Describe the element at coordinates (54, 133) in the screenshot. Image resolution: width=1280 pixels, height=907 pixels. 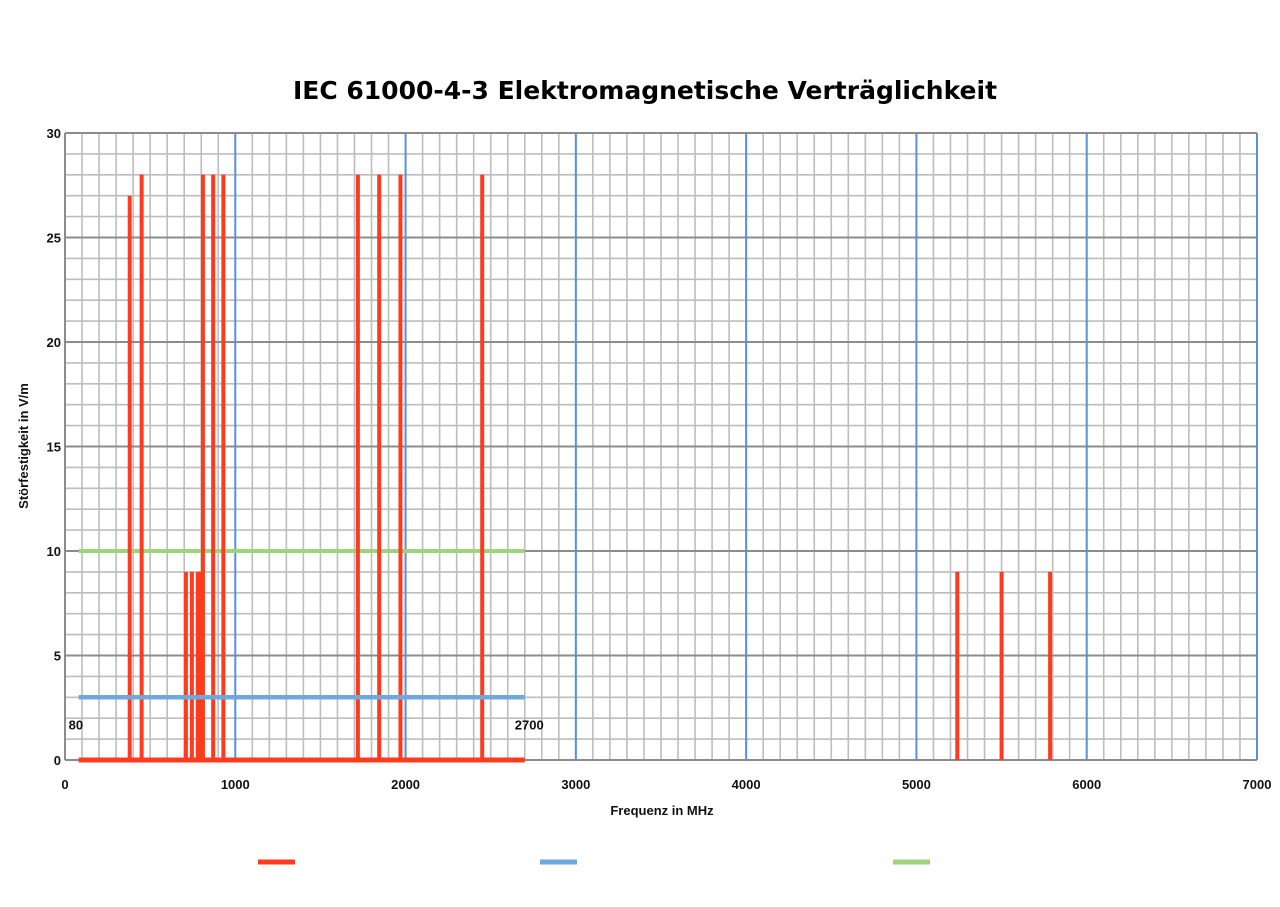
I see `y-tick-label: 30` at that location.